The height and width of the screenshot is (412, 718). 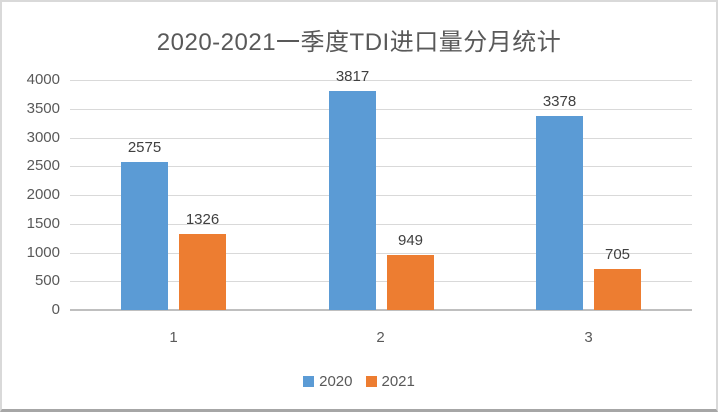 I want to click on data-label-2021-month-1: 1326, so click(x=202, y=219).